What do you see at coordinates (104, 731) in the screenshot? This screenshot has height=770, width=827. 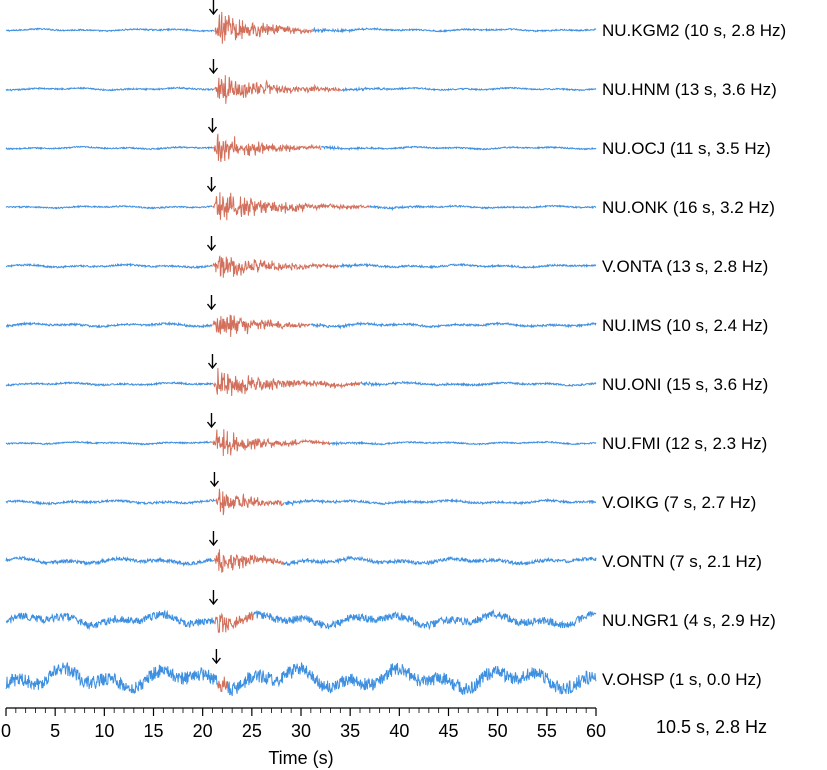 I see `x-tick-label: 10` at bounding box center [104, 731].